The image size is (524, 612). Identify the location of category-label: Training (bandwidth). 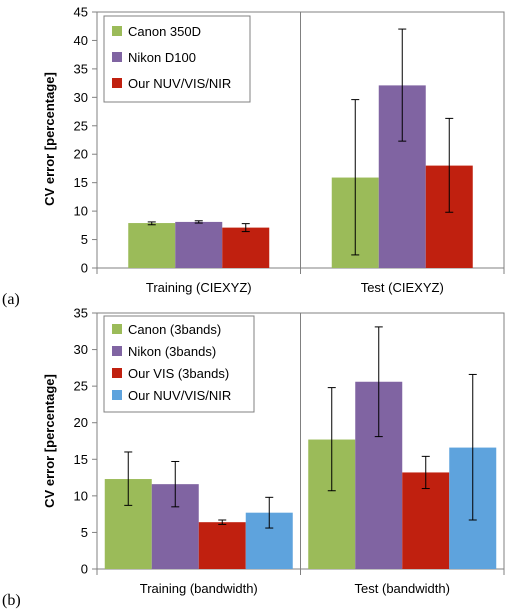
(199, 588).